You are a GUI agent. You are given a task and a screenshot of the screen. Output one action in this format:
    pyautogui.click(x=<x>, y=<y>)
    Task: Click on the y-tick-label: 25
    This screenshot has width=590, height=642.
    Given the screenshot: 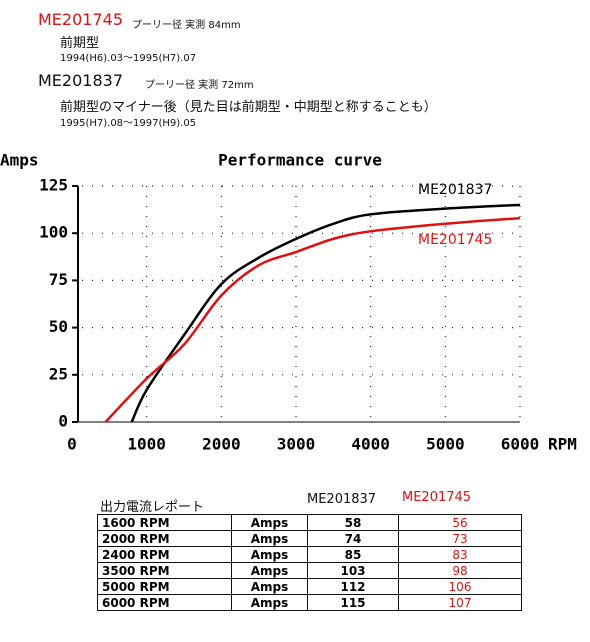 What is the action you would take?
    pyautogui.click(x=58, y=373)
    